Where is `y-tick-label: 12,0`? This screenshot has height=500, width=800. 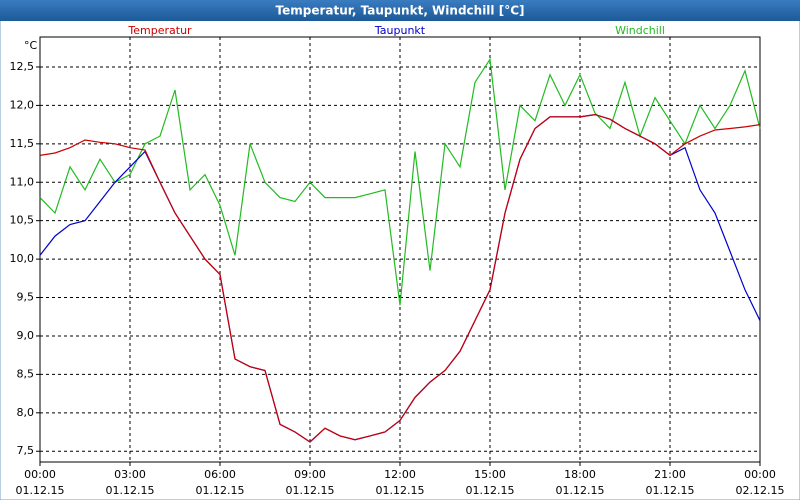 y-tick-label: 12,0 is located at coordinates (22, 104).